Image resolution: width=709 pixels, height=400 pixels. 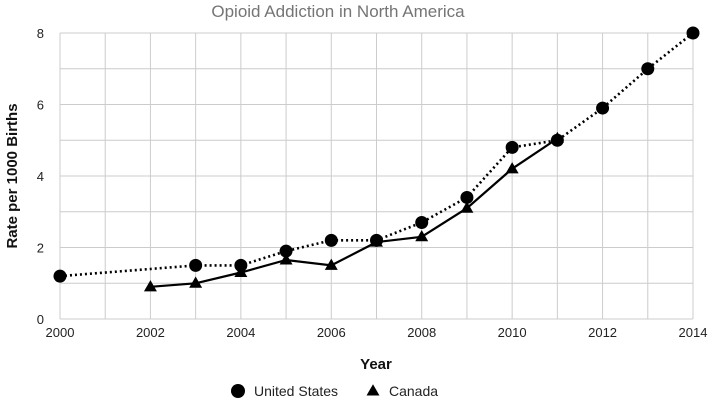 What do you see at coordinates (413, 391) in the screenshot?
I see `legend-label-canada: Canada` at bounding box center [413, 391].